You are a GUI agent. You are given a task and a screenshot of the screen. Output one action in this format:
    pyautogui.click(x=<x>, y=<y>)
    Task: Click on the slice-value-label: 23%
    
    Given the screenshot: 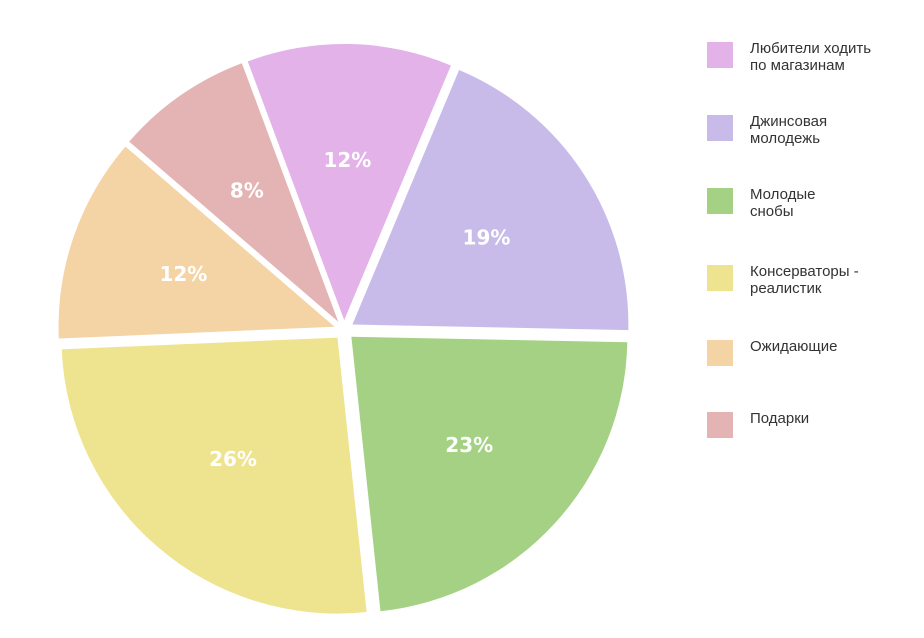 What is the action you would take?
    pyautogui.click(x=469, y=445)
    